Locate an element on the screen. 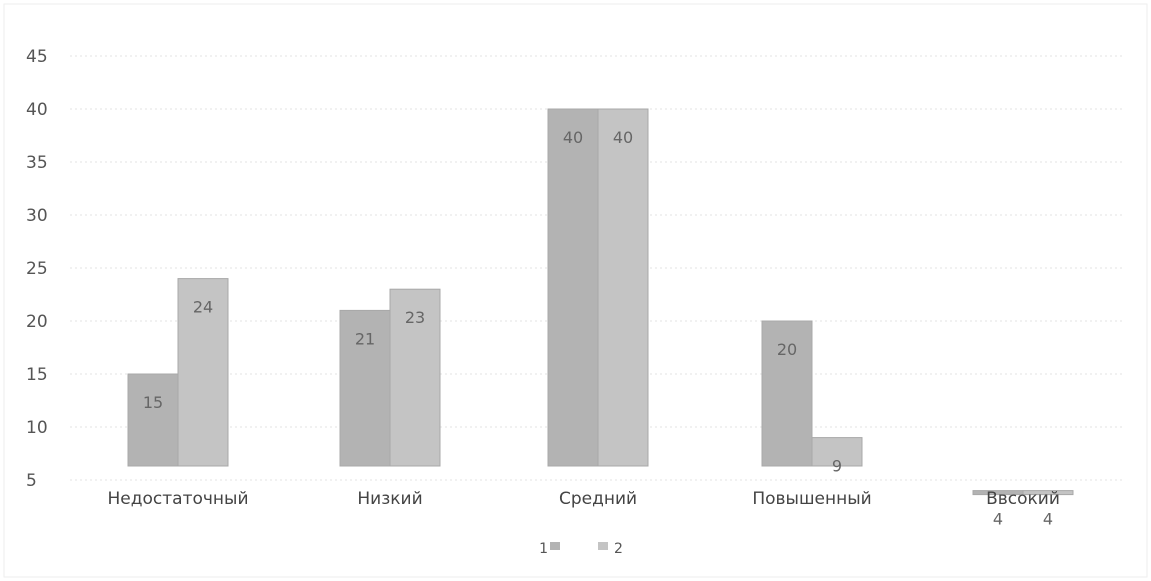 The width and height of the screenshot is (1151, 581). y-tick-label: 40 is located at coordinates (37, 110).